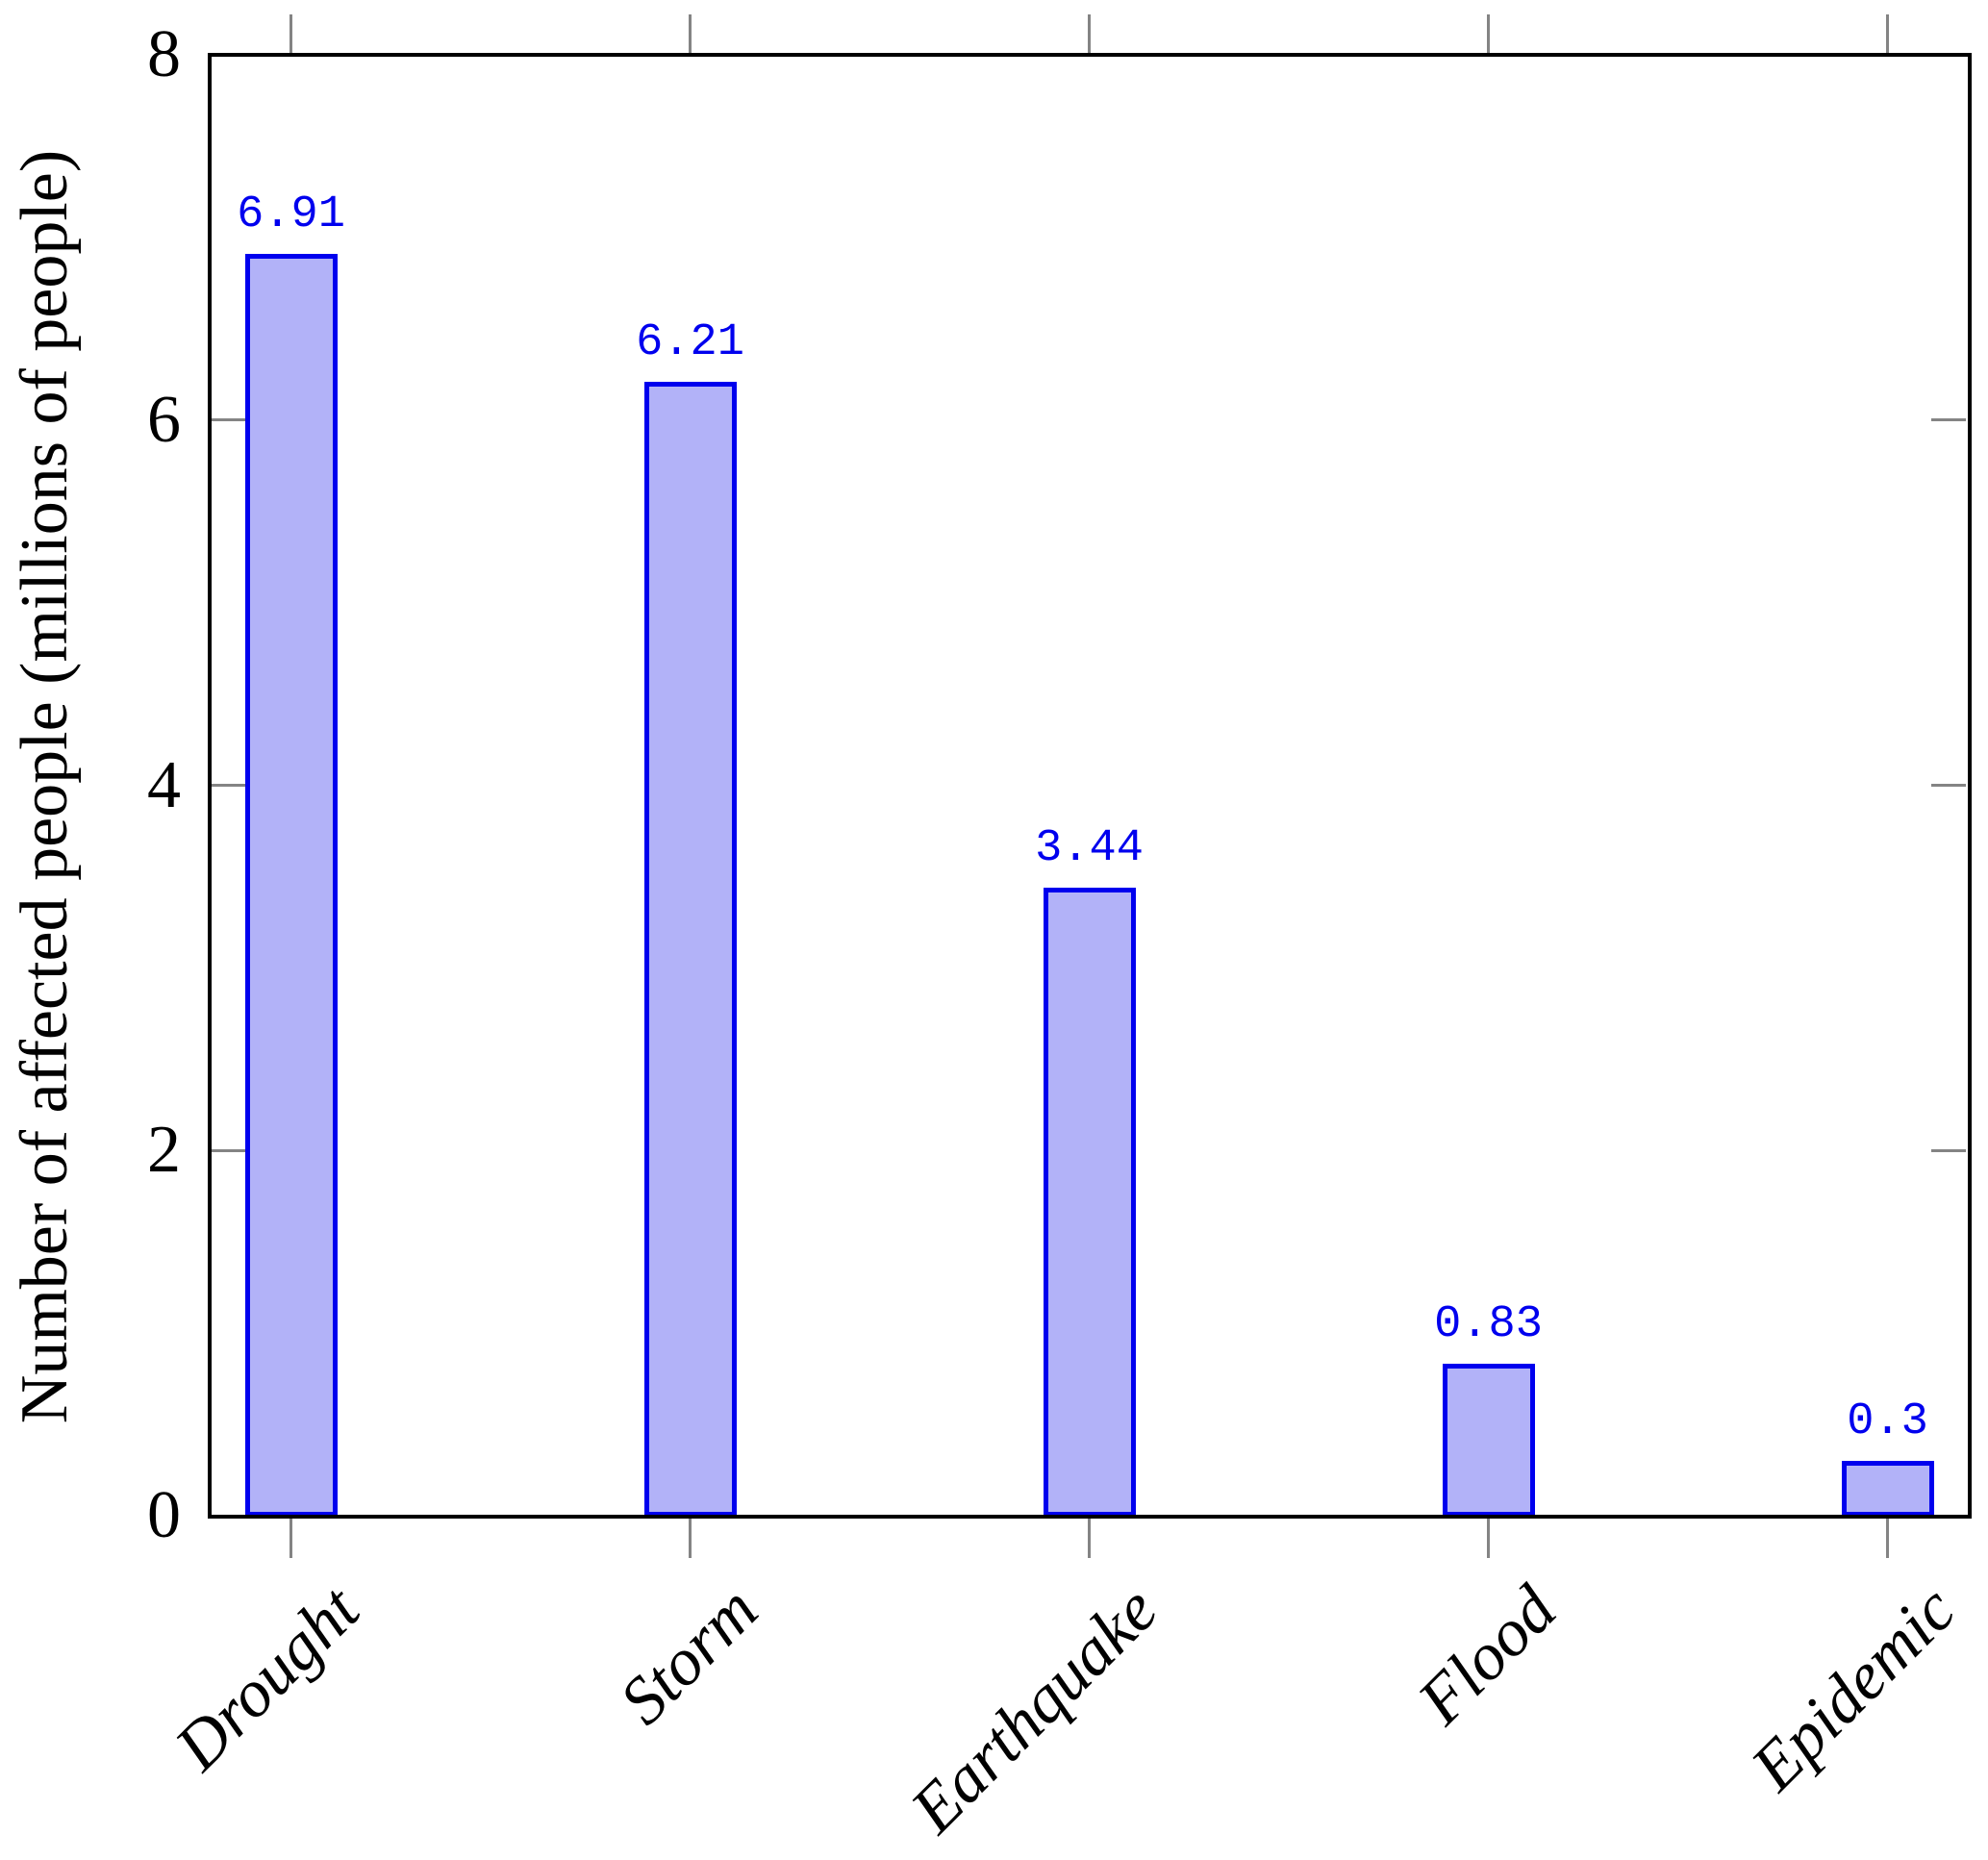 Image resolution: width=1988 pixels, height=1860 pixels. What do you see at coordinates (164, 1150) in the screenshot?
I see `y-tick-label: 2` at bounding box center [164, 1150].